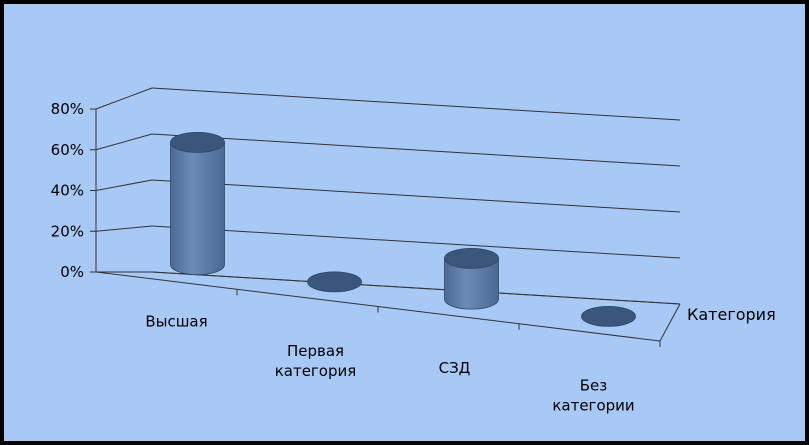 This screenshot has height=445, width=809. What do you see at coordinates (455, 368) in the screenshot?
I see `x-tick-label-2: СЗД` at bounding box center [455, 368].